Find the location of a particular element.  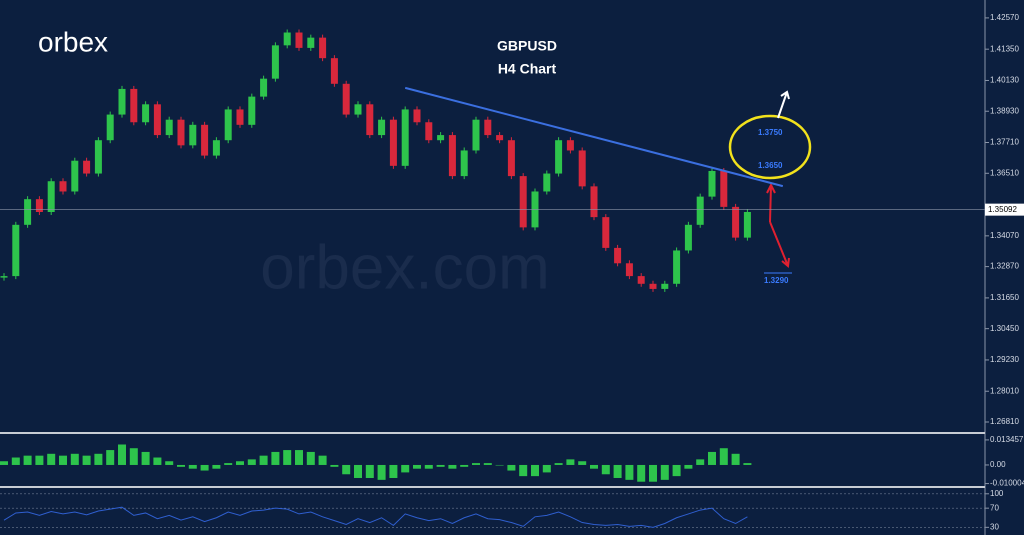

y-tick-label: 1.29230 is located at coordinates (1004, 359).